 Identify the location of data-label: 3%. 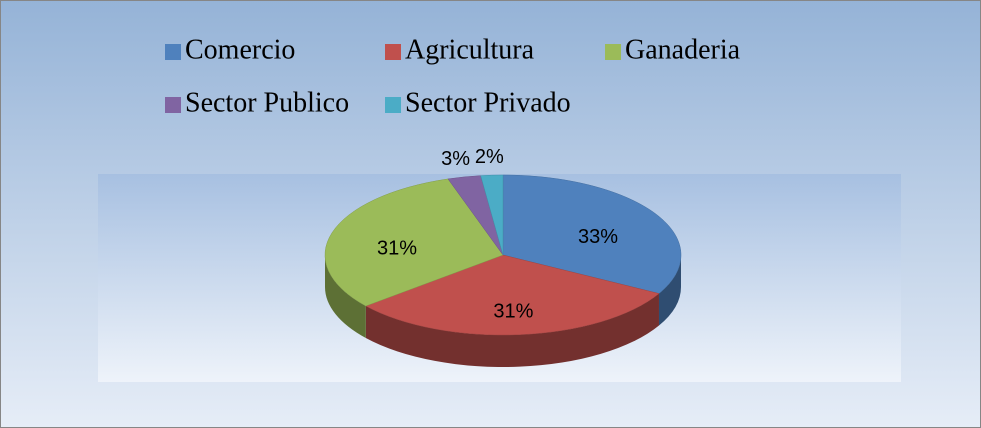
(455, 159).